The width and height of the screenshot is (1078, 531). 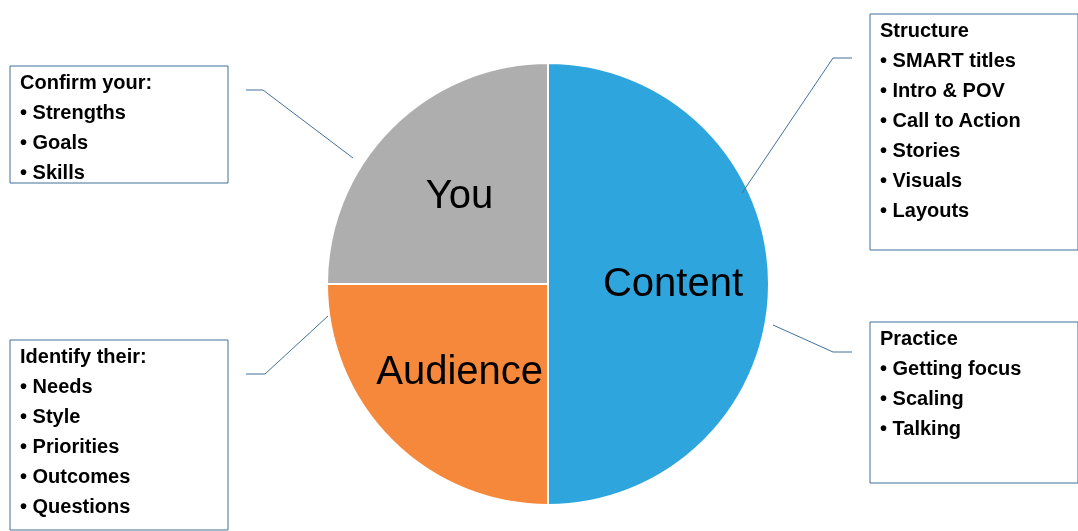 I want to click on text: Identify their: • Needs • Style • Priorities • Outcomes • Questions, so click(x=83, y=431).